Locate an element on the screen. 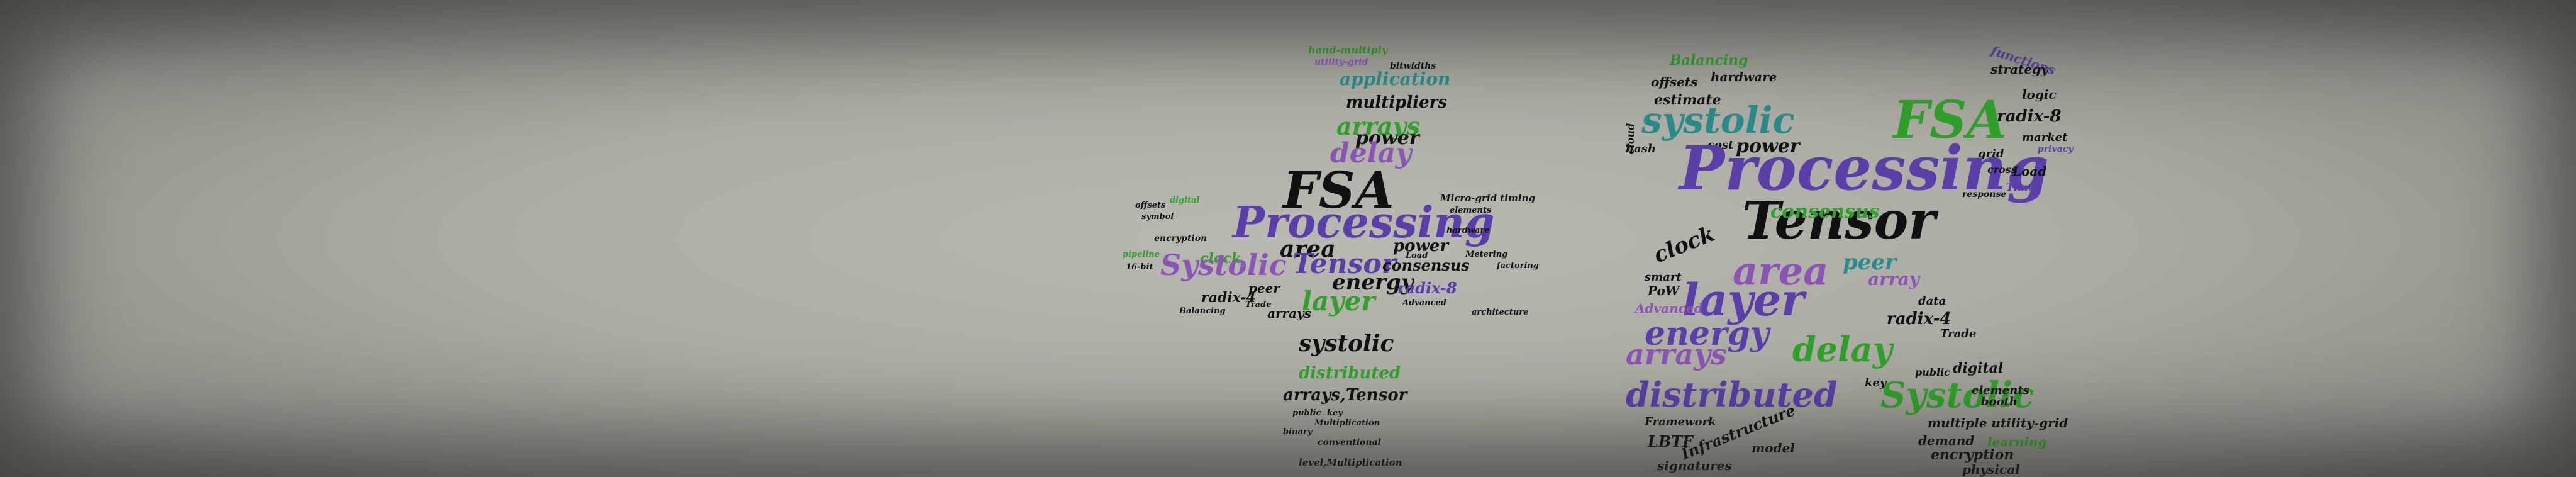 This screenshot has height=477, width=2576. word: symbol is located at coordinates (1157, 217).